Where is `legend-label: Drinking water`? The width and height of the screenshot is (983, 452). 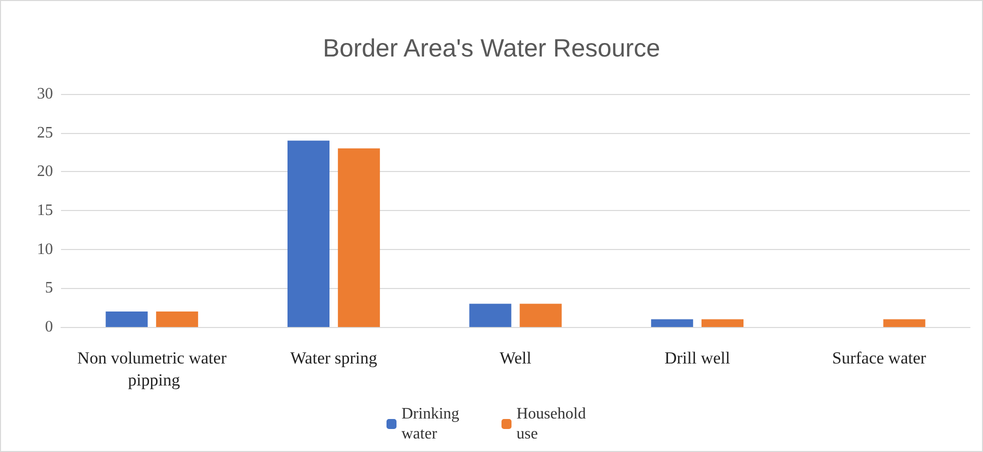
legend-label: Drinking water is located at coordinates (433, 424).